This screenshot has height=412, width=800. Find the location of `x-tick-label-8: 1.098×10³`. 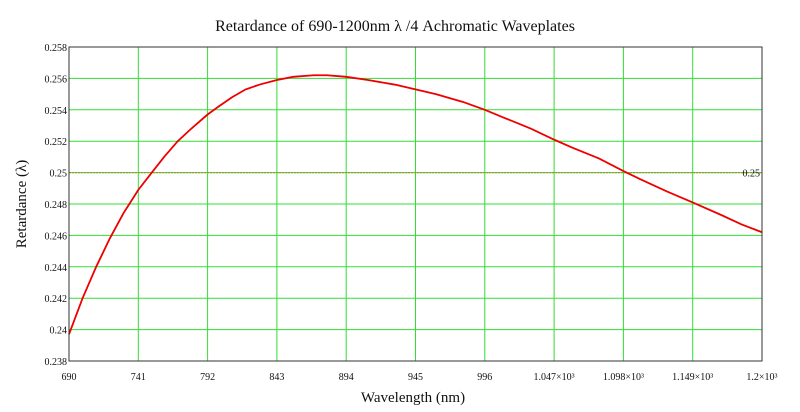

x-tick-label-8: 1.098×10³ is located at coordinates (623, 377).